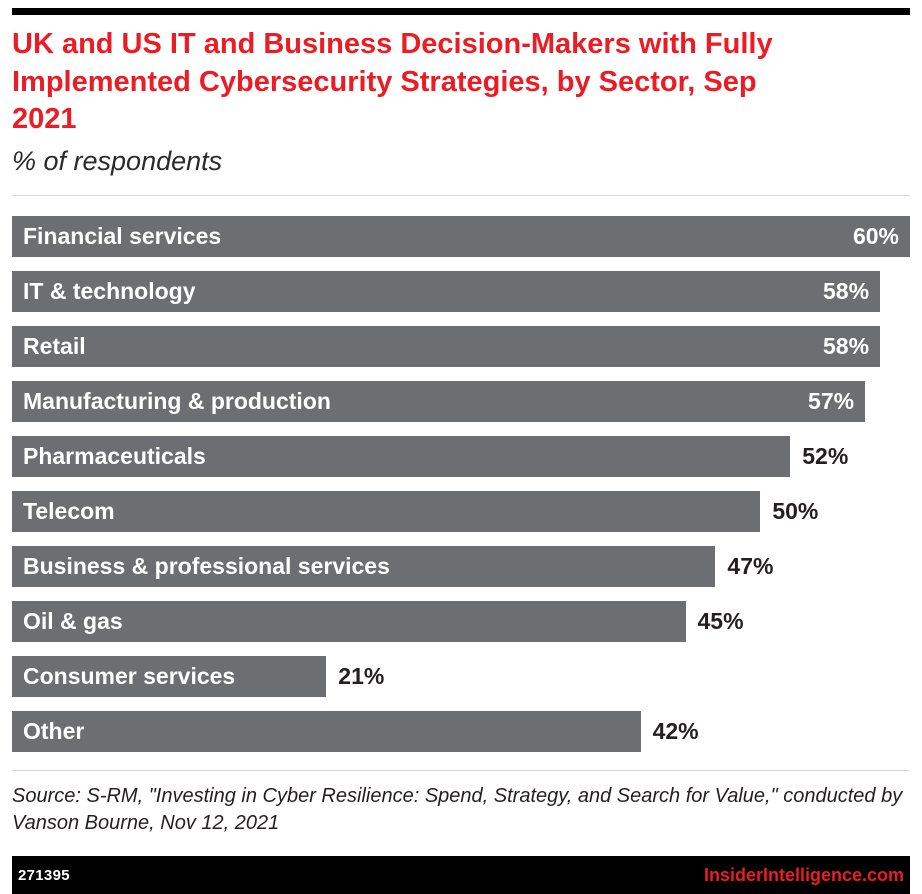 The height and width of the screenshot is (894, 922). I want to click on bar: Other, so click(326, 732).